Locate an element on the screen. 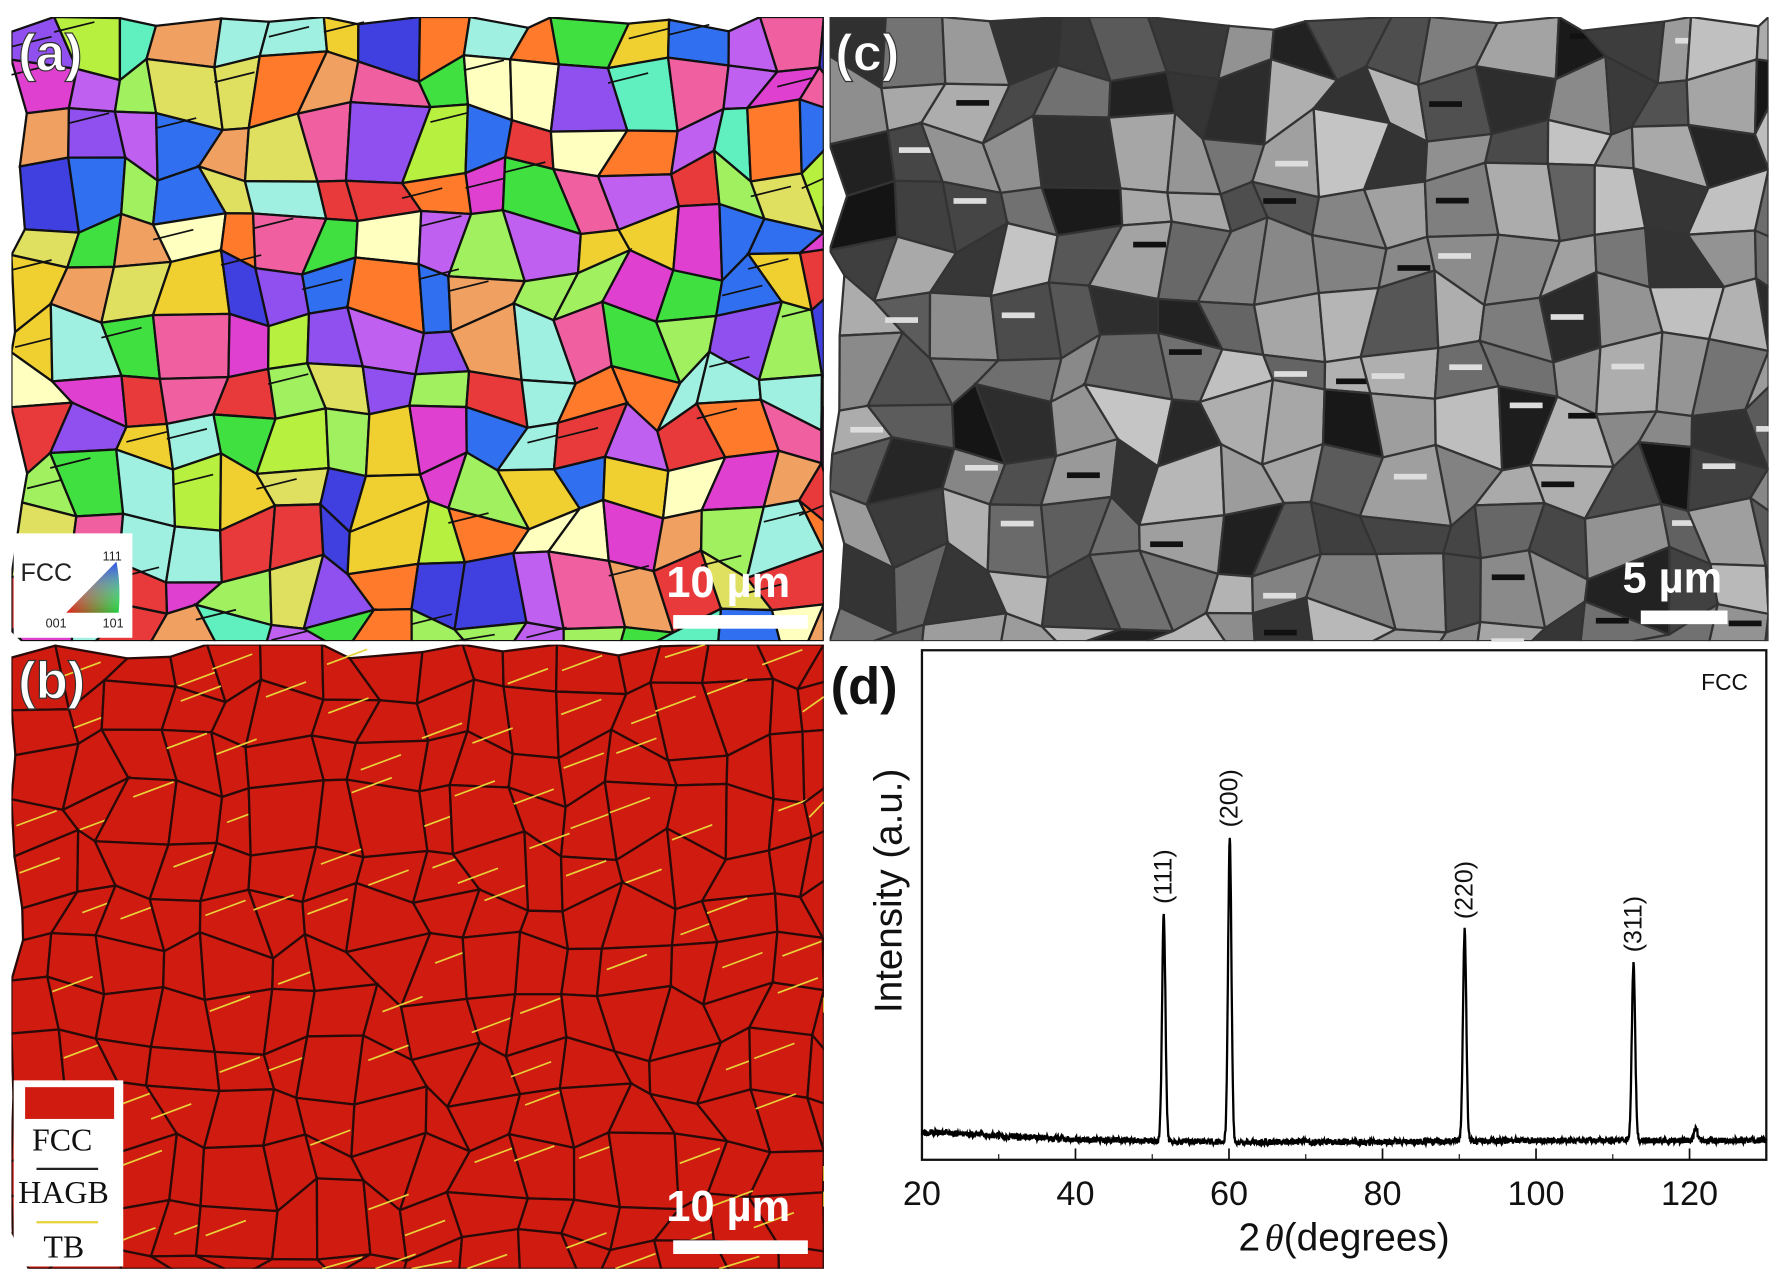 The image size is (1780, 1271). x-tick-label: 80 is located at coordinates (1382, 1194).